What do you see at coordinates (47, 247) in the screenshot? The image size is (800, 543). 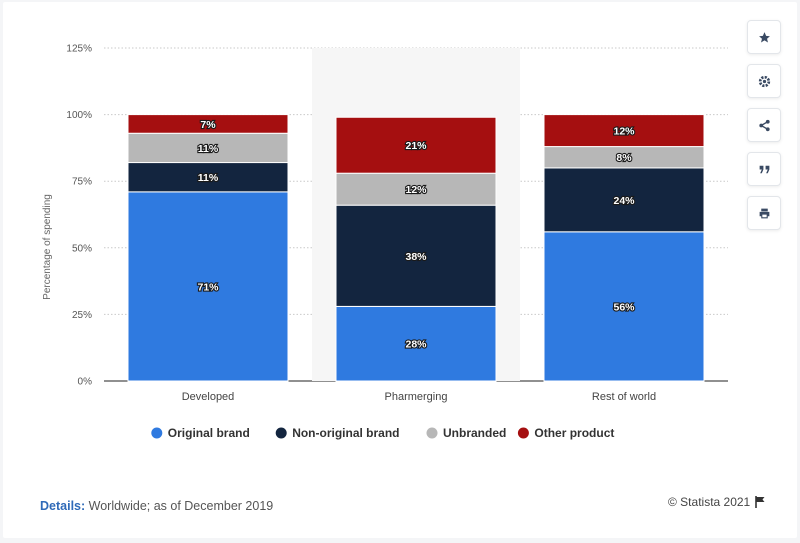 I see `y-axis-title: Percentage of spending` at bounding box center [47, 247].